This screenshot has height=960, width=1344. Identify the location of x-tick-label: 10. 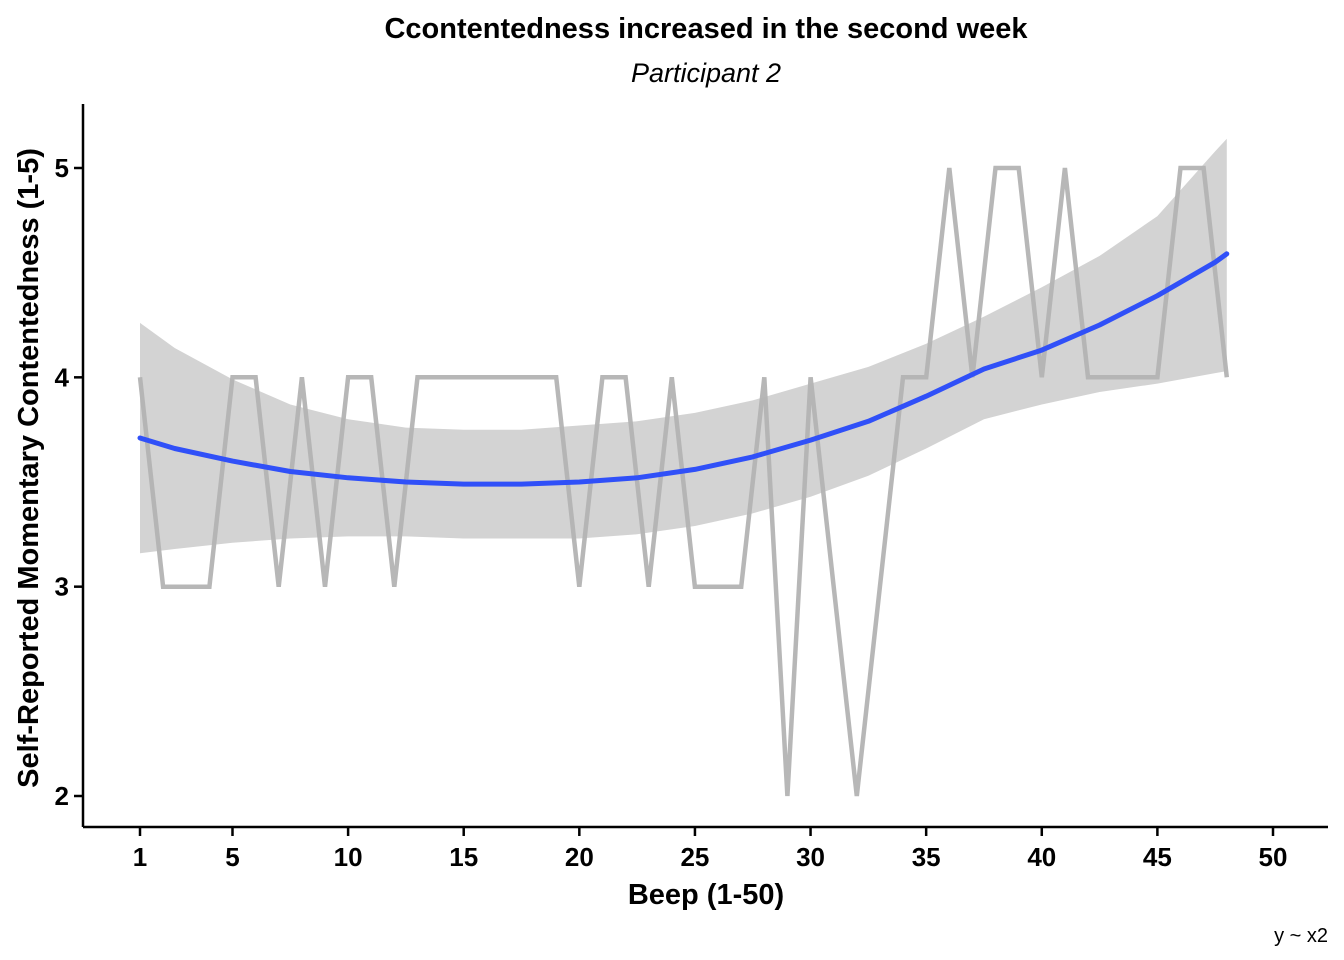
(348, 857).